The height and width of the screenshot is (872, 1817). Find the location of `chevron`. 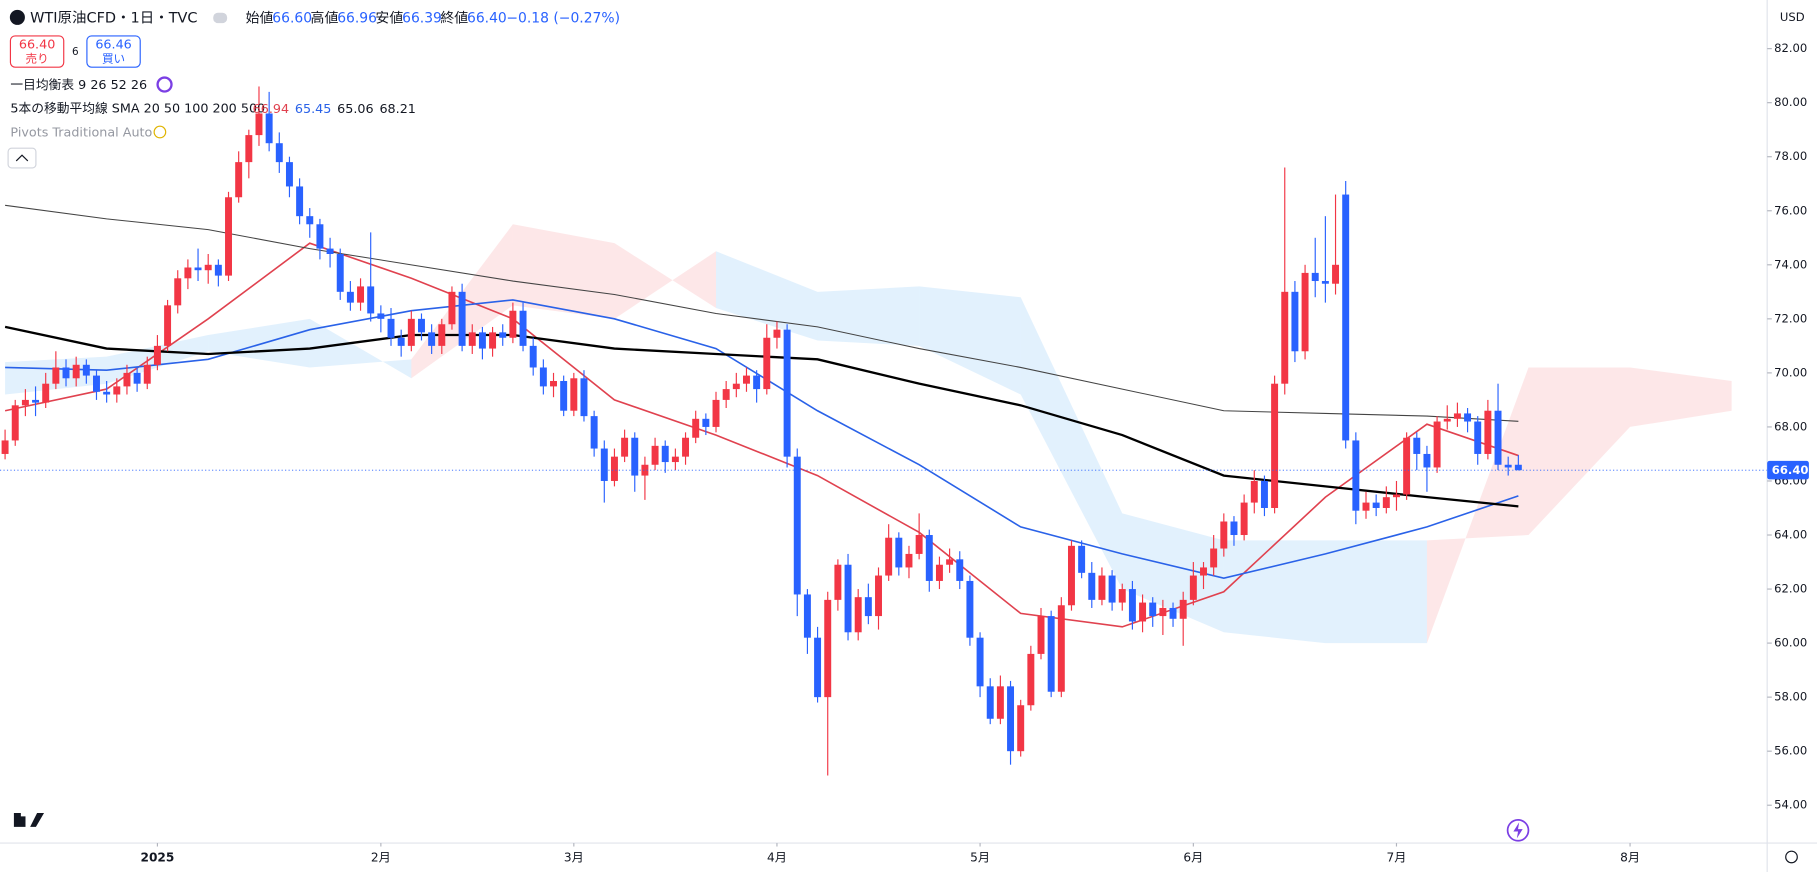

chevron is located at coordinates (22, 158).